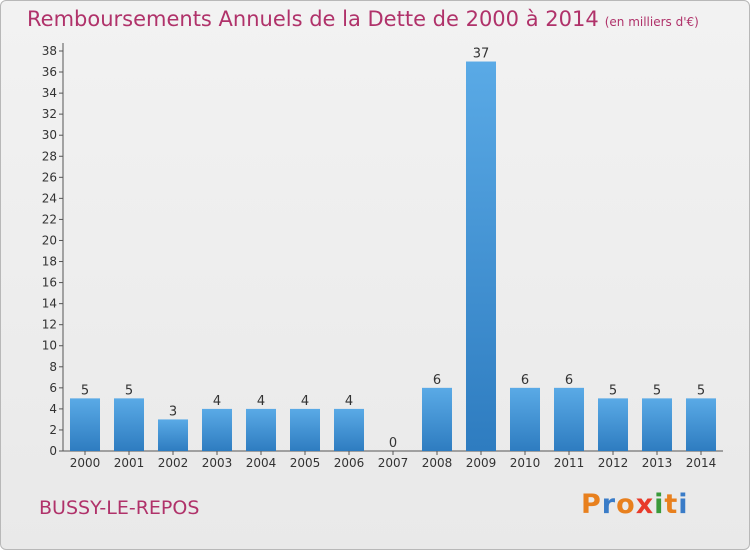 This screenshot has width=750, height=550. Describe the element at coordinates (393, 463) in the screenshot. I see `x-tick-label: 2007` at that location.